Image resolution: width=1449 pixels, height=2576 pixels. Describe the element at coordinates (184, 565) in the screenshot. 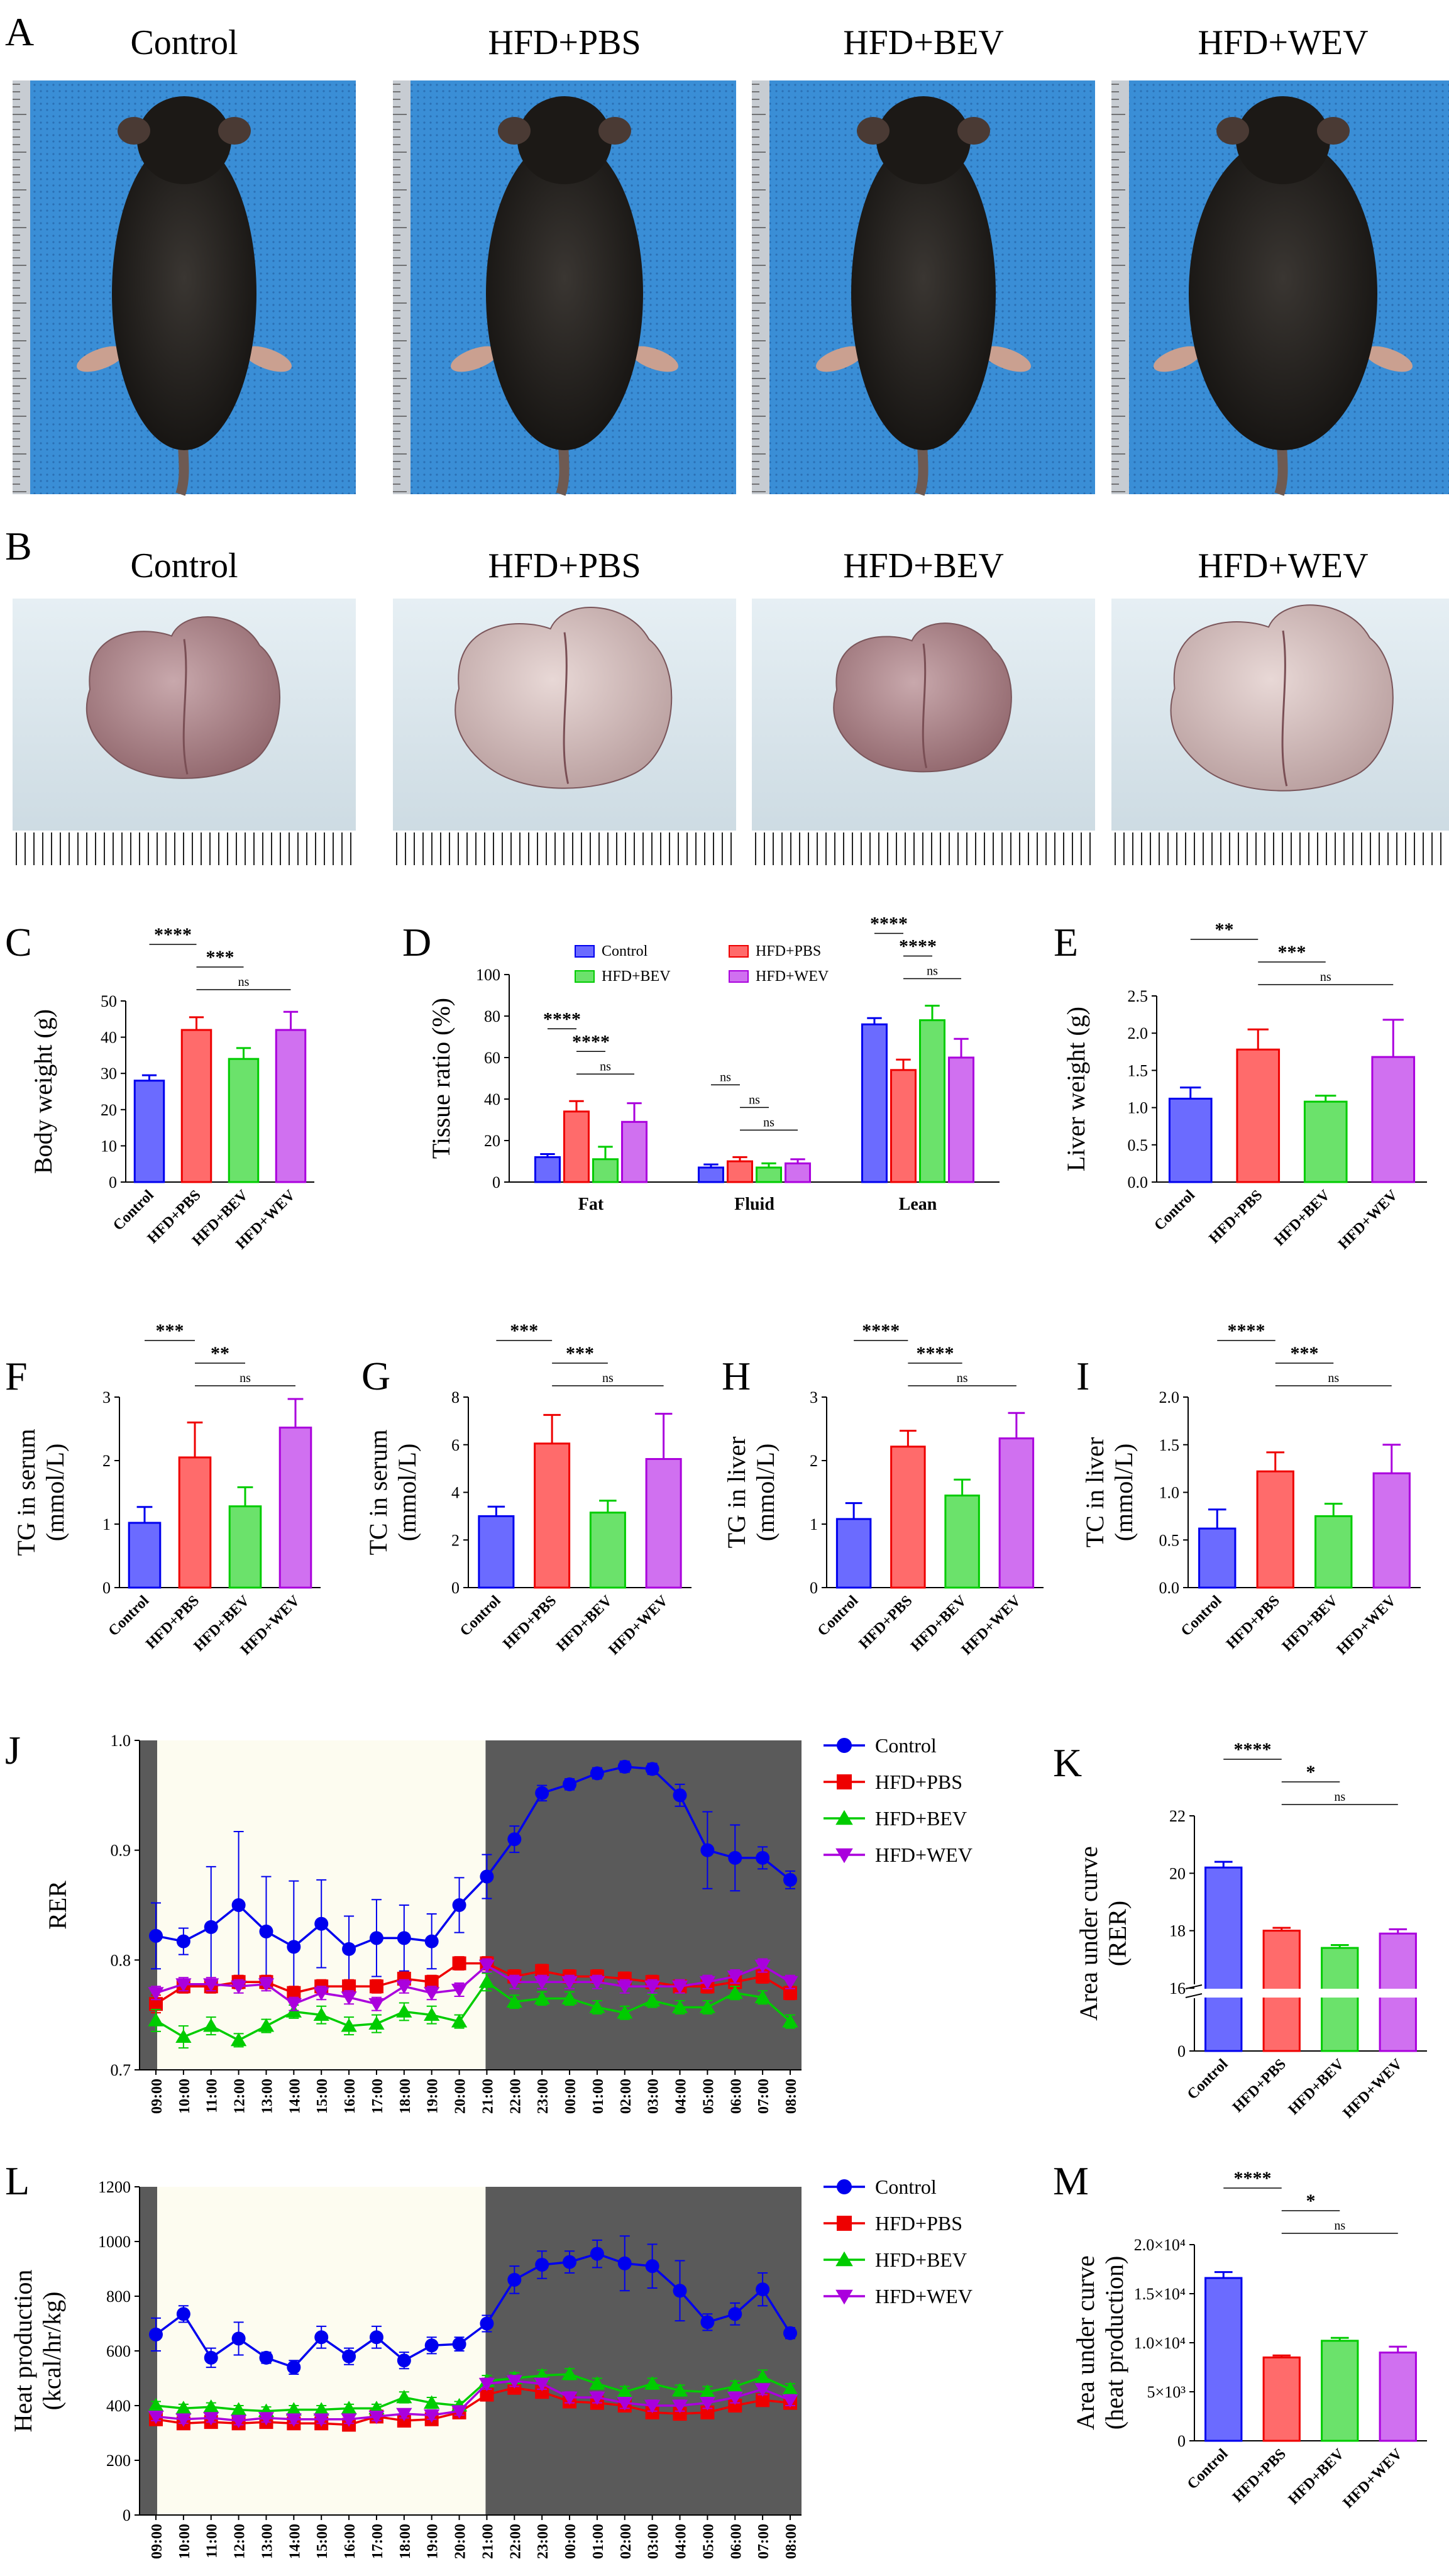

I see `group-label-control: Control` at that location.